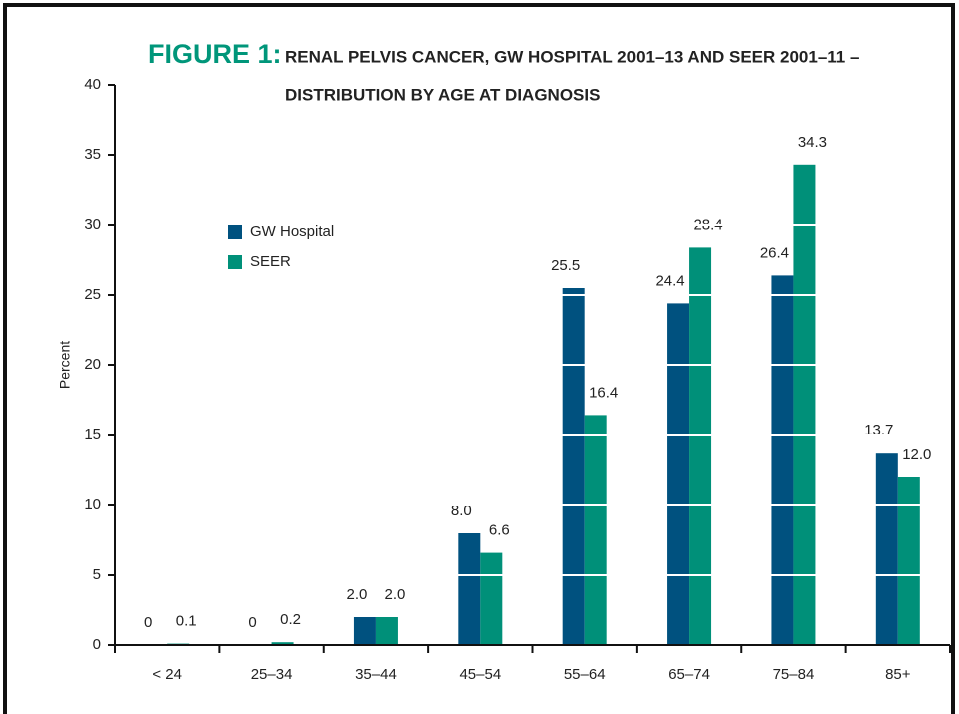 This screenshot has height=714, width=959. I want to click on x-tick-label: 35–44, so click(376, 674).